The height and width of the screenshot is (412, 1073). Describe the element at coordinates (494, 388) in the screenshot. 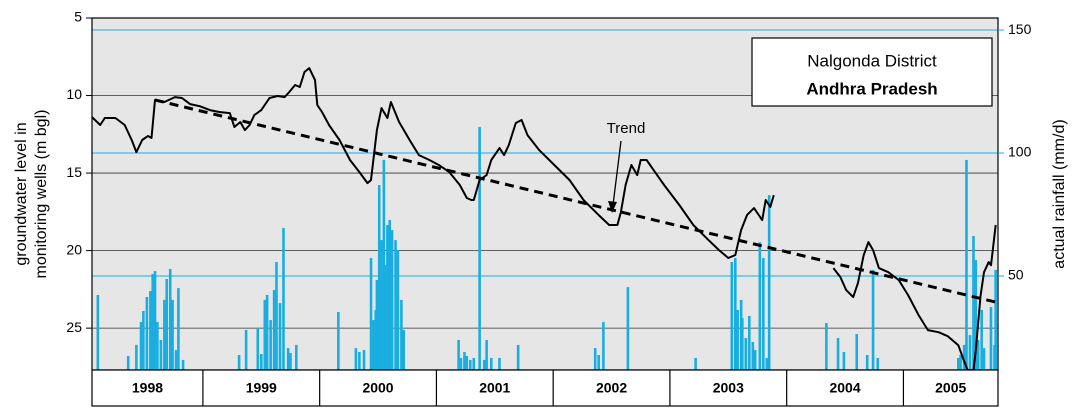

I see `x-category-label: 2001` at that location.